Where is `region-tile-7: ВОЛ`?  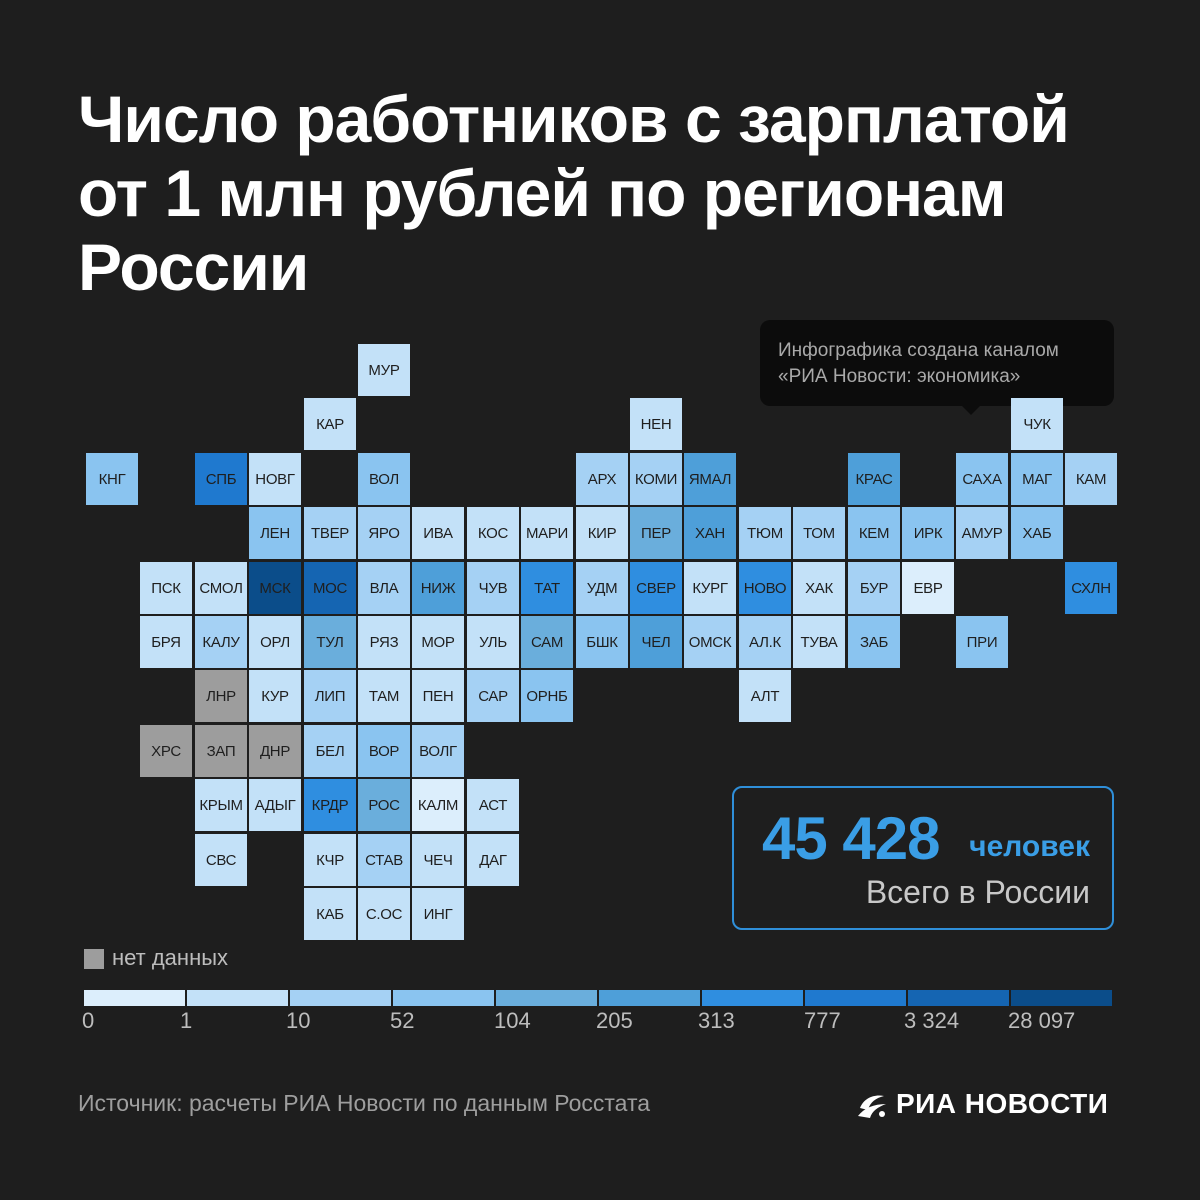
region-tile-7: ВОЛ is located at coordinates (384, 479).